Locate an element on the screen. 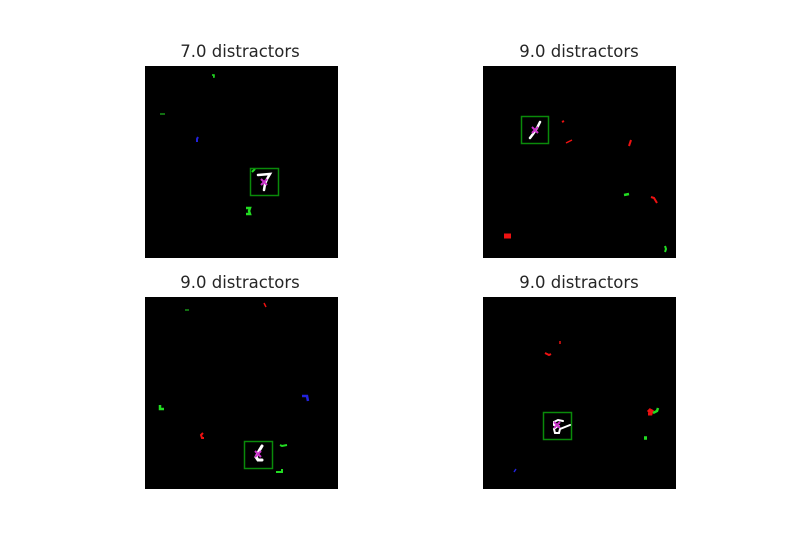 Image resolution: width=800 pixels, height=550 pixels. target-digit is located at coordinates (561, 426).